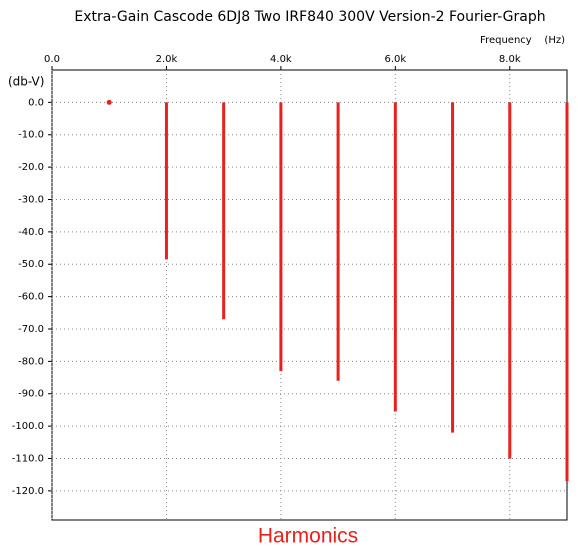  Describe the element at coordinates (395, 59) in the screenshot. I see `x-tick-label: 6.0k` at that location.